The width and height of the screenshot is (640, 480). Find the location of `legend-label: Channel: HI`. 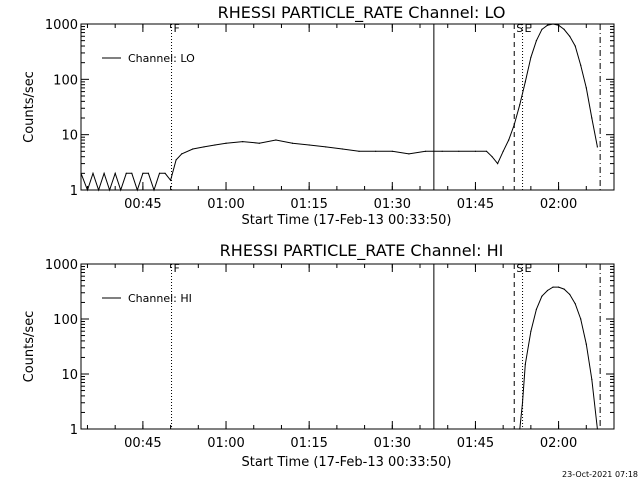

legend-label: Channel: HI is located at coordinates (160, 298).